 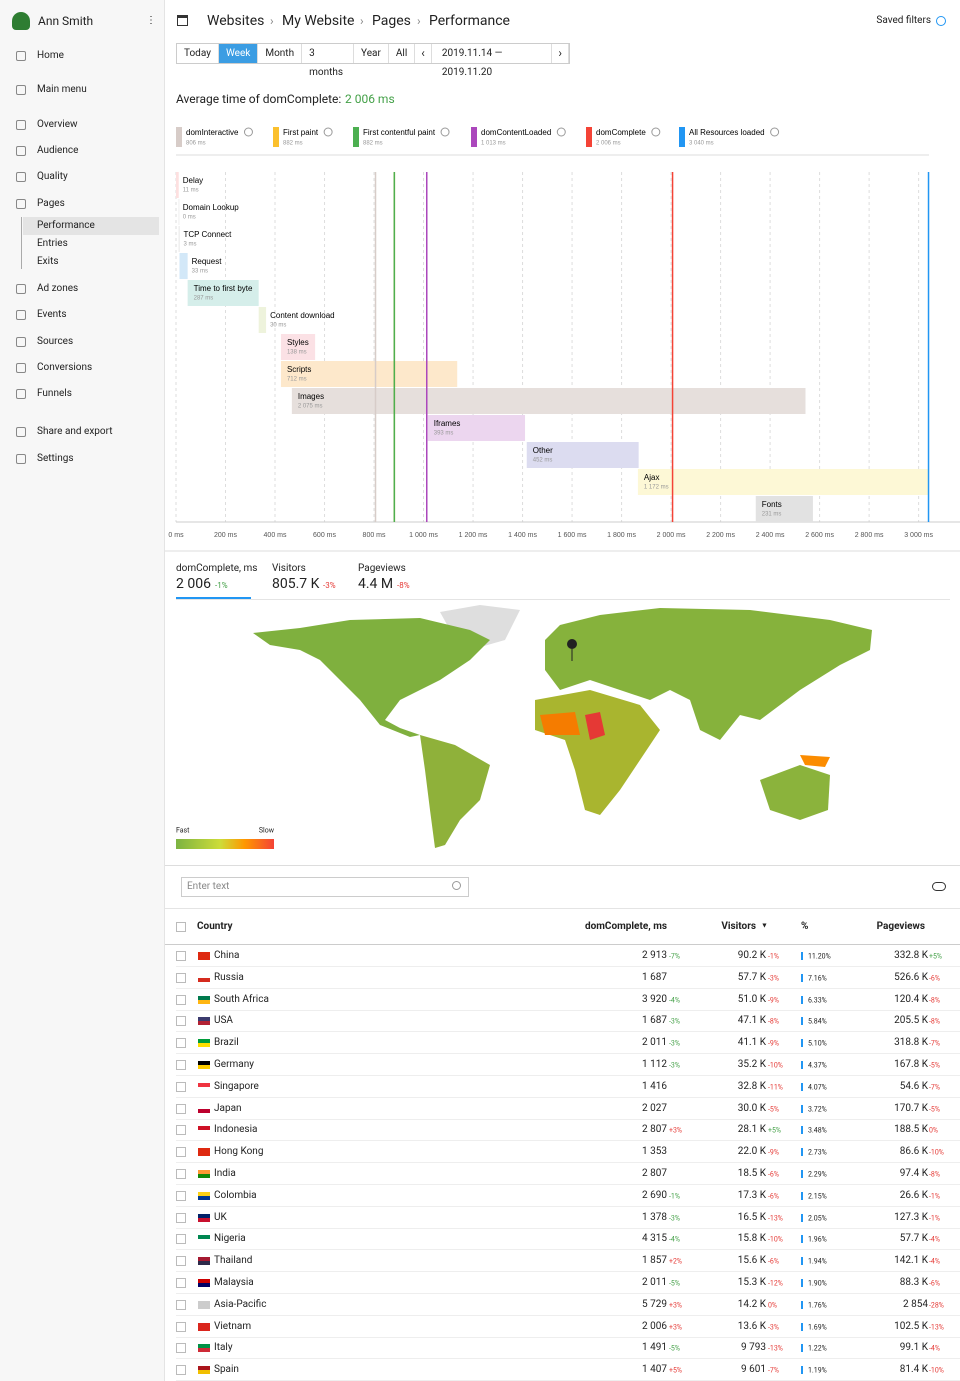 I want to click on metric-name: Visitors, so click(x=289, y=568).